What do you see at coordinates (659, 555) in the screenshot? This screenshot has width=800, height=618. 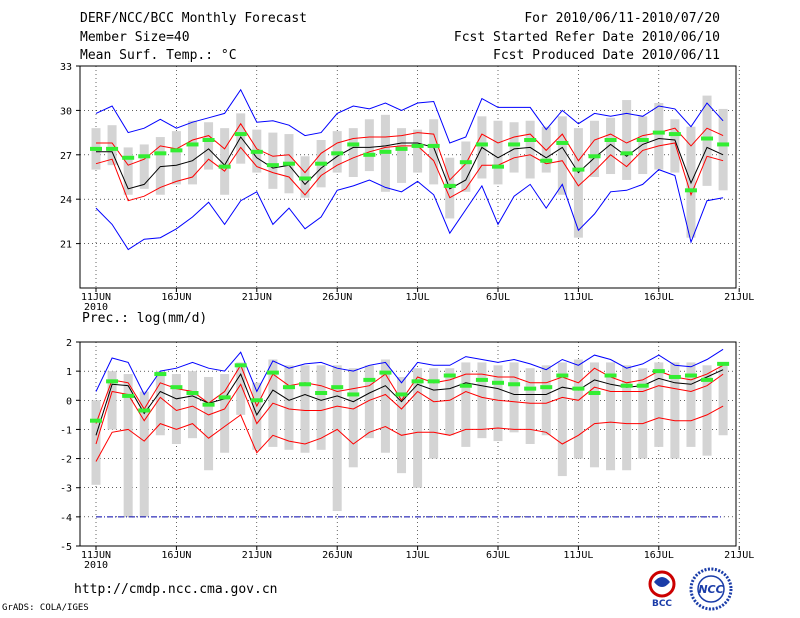 I see `prec-xtick-label: 16JUL` at bounding box center [659, 555].